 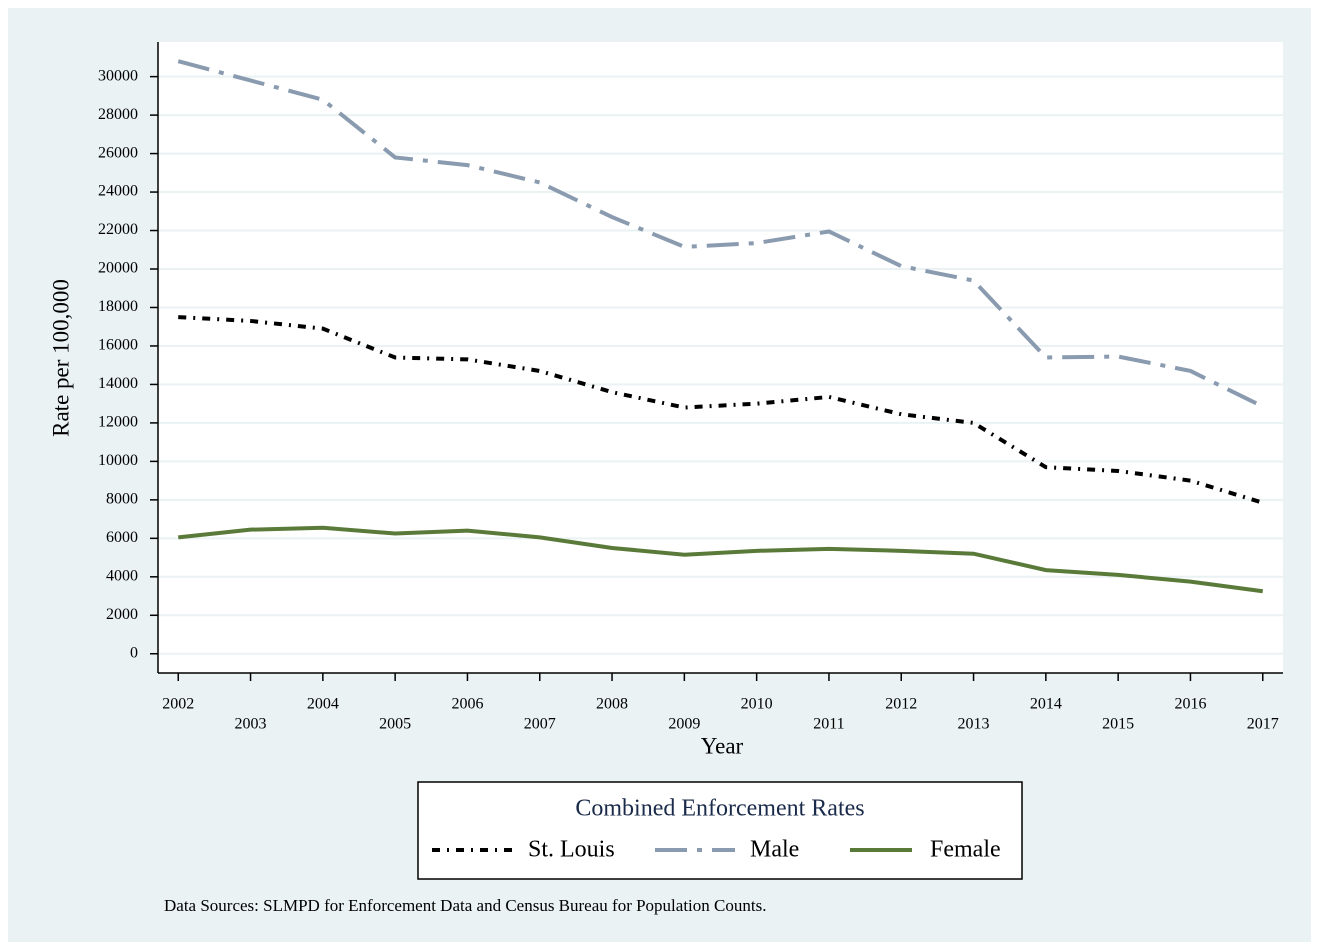 What do you see at coordinates (122, 499) in the screenshot?
I see `y-tick-label: 8000` at bounding box center [122, 499].